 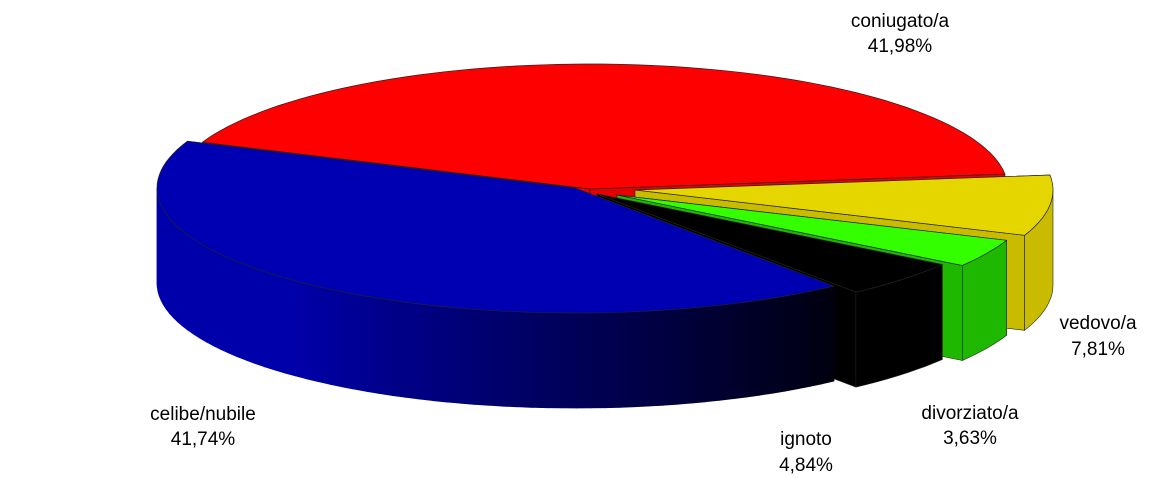 I want to click on value-divorziato: 3,63%, so click(x=970, y=438).